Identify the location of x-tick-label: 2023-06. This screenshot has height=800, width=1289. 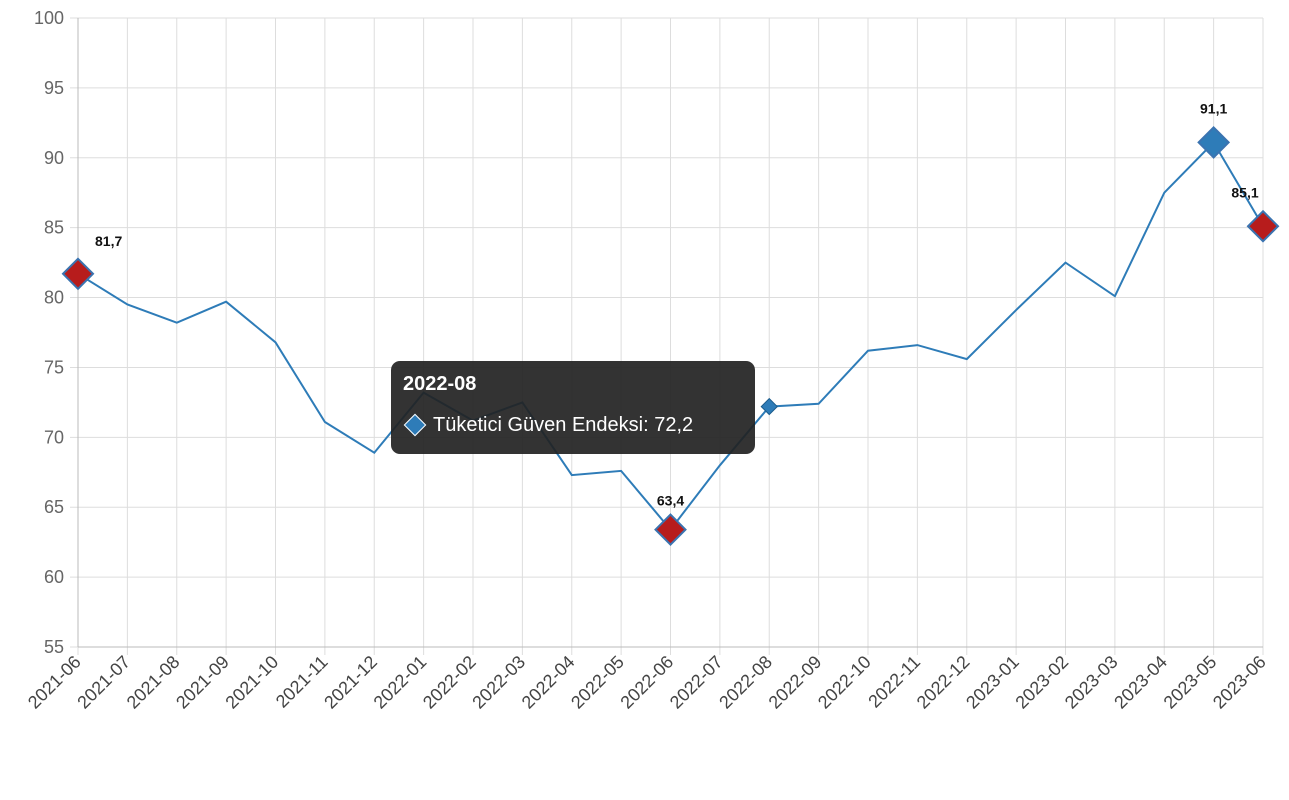
(1239, 682).